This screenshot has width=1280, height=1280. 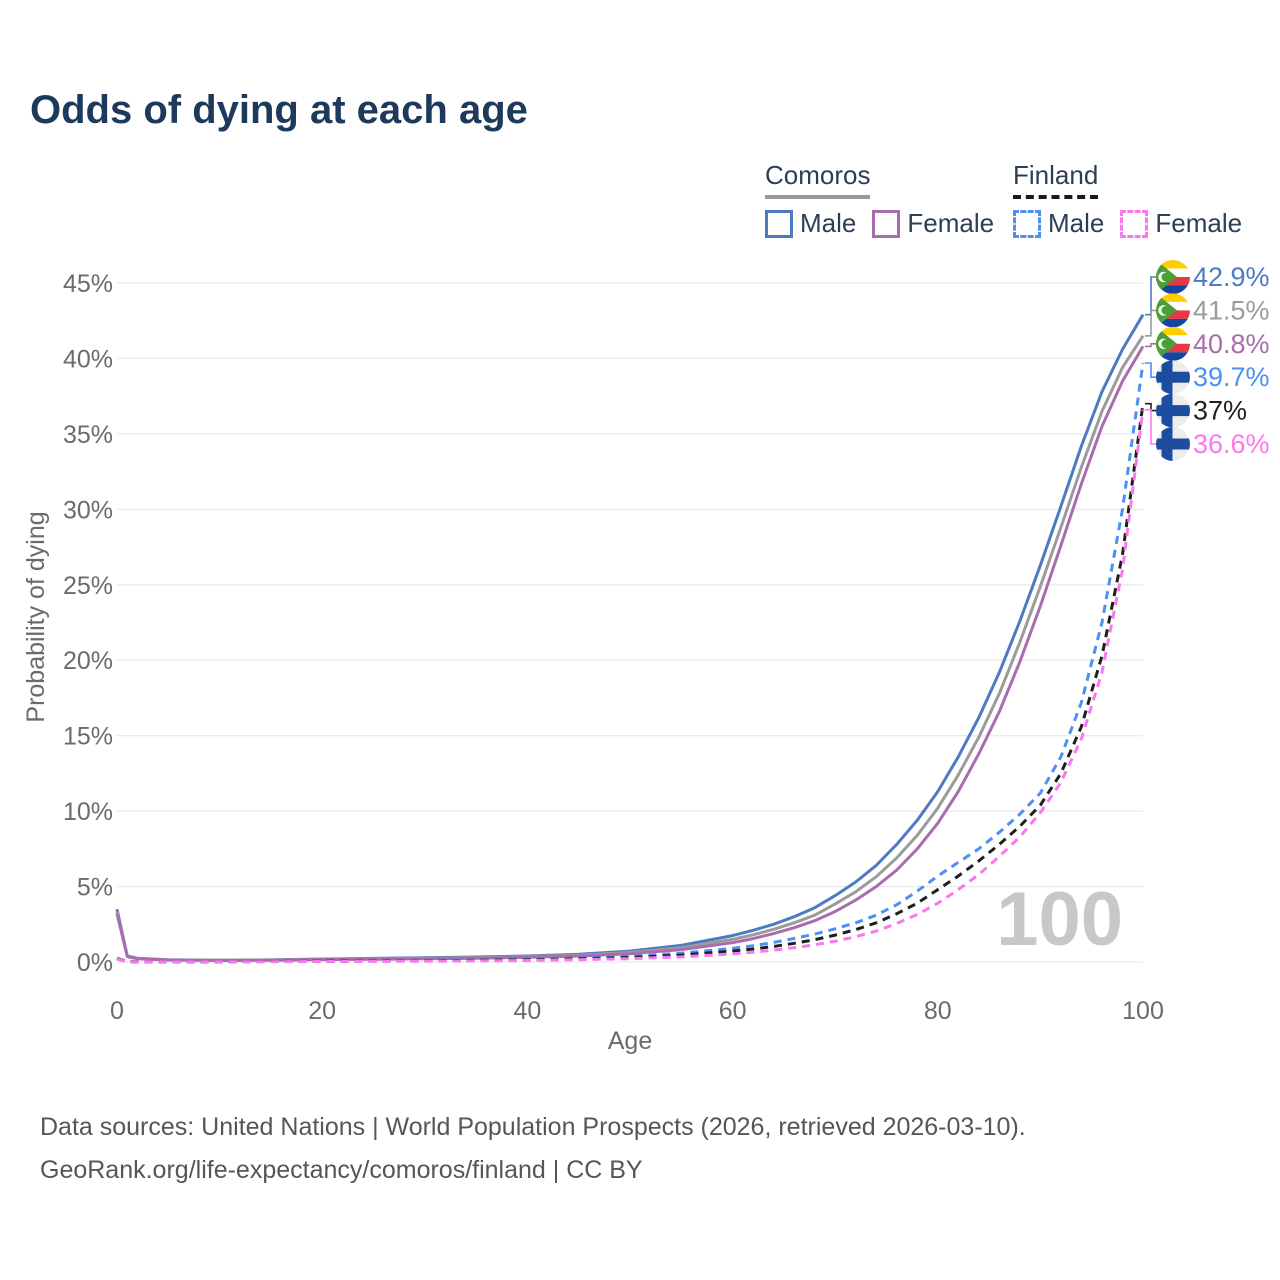 What do you see at coordinates (1059, 919) in the screenshot?
I see `age-cursor-watermark: 100` at bounding box center [1059, 919].